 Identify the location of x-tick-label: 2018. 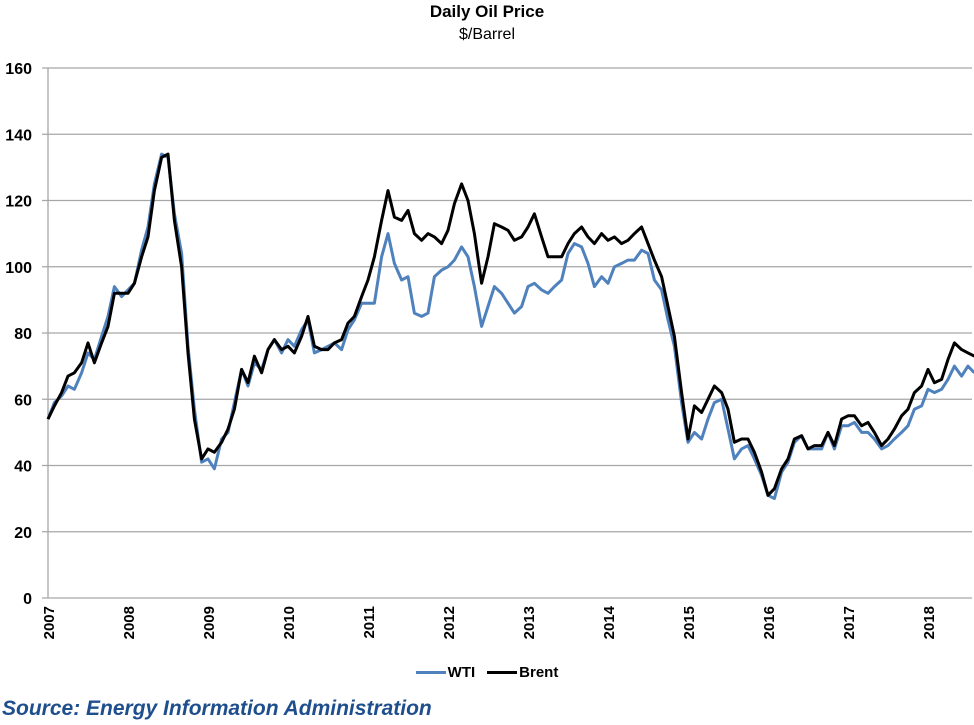
(929, 622).